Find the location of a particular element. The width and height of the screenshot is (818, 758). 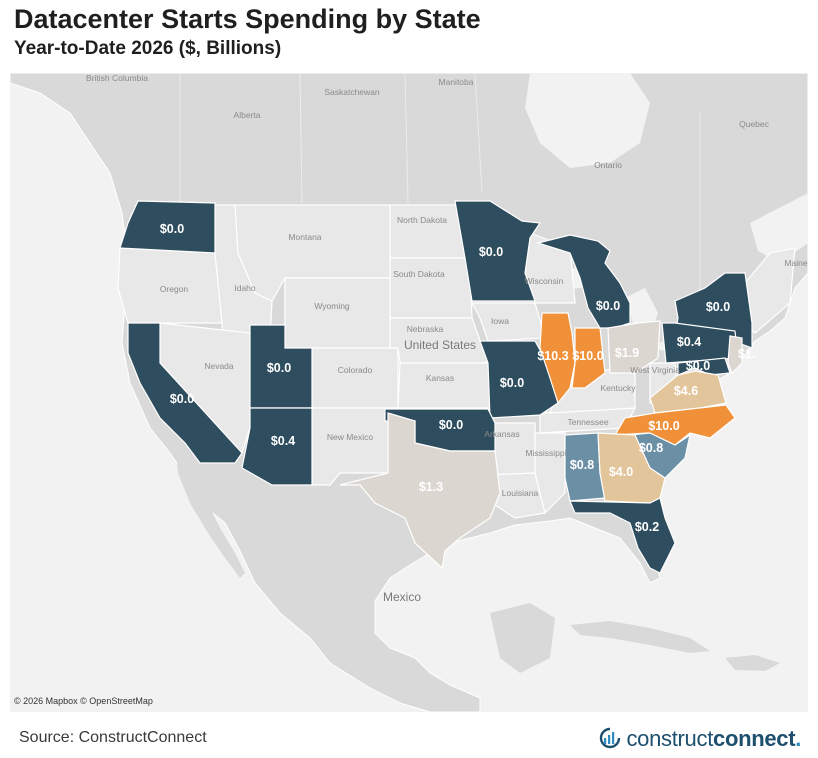

label-west-virginia: West Virginia is located at coordinates (655, 370).